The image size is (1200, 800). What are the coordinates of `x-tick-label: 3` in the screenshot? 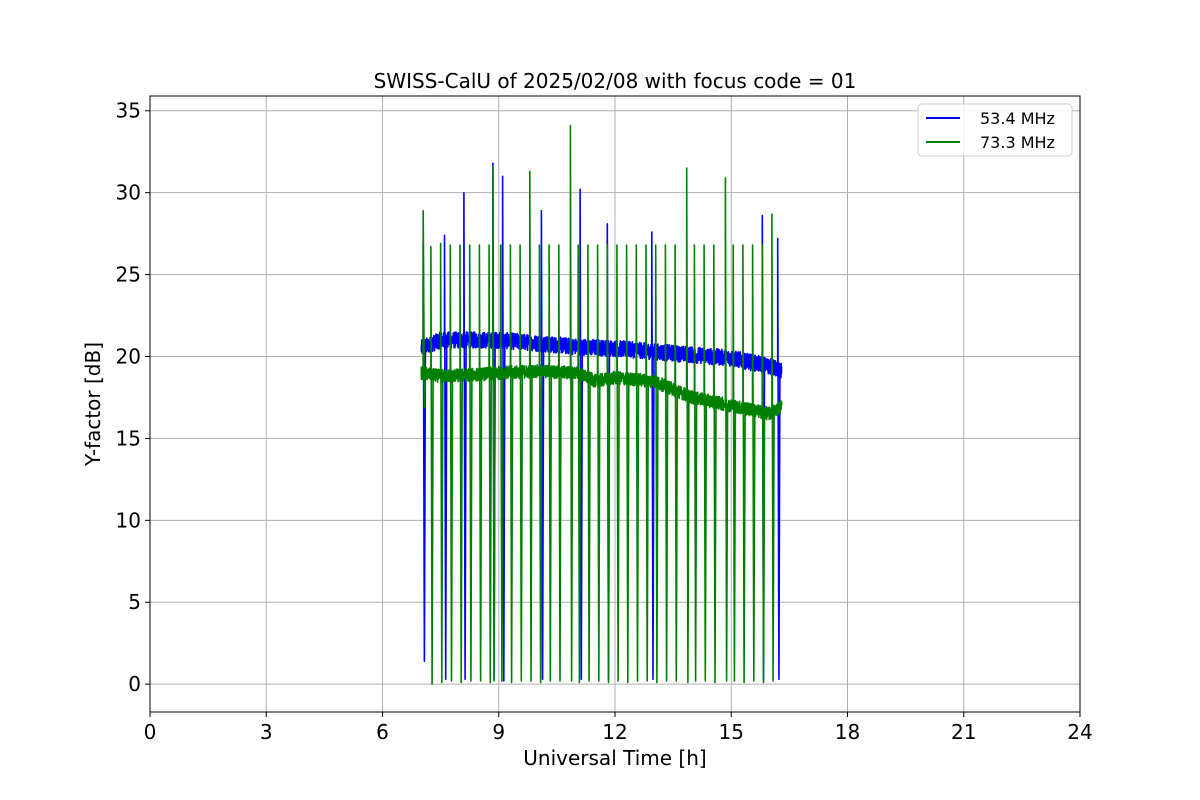 It's located at (266, 732).